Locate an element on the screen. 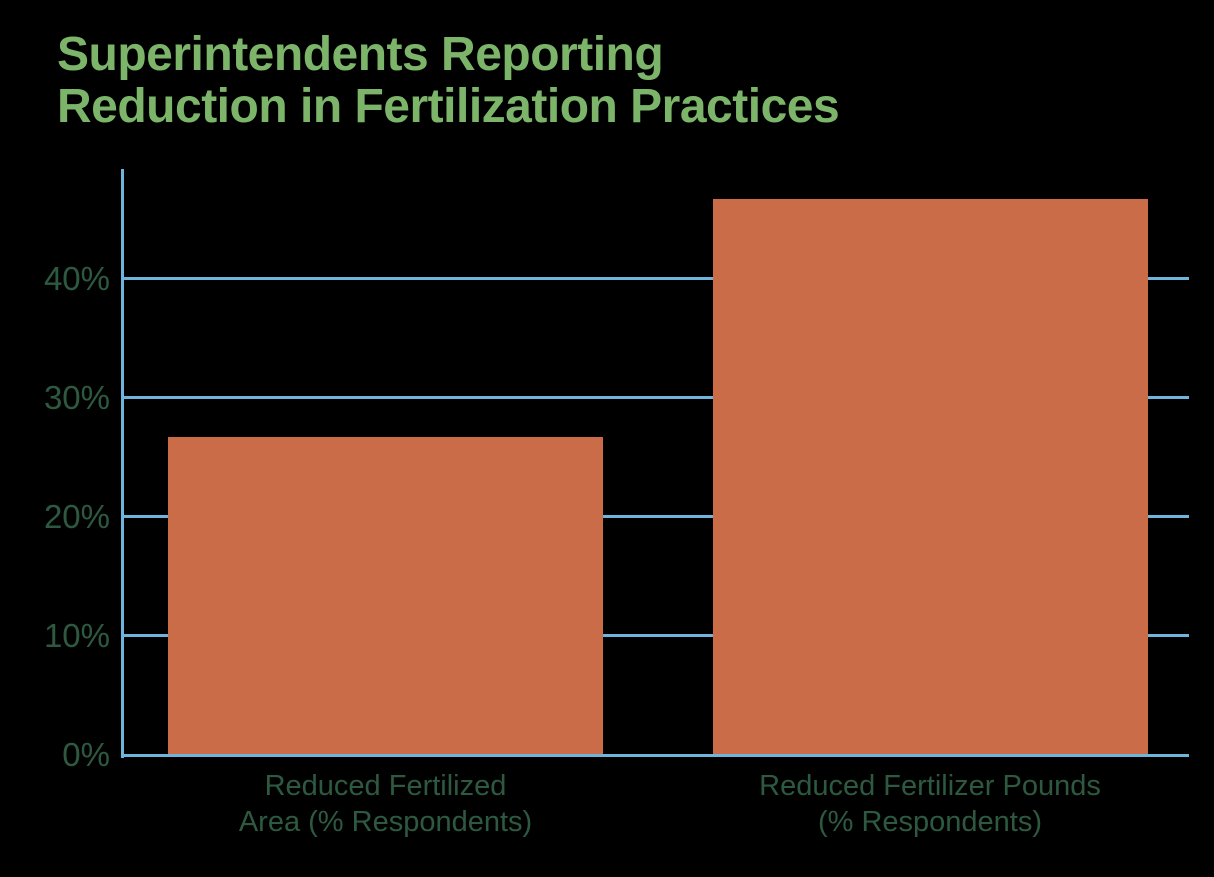 The width and height of the screenshot is (1214, 877). gridline-20pct is located at coordinates (655, 517).